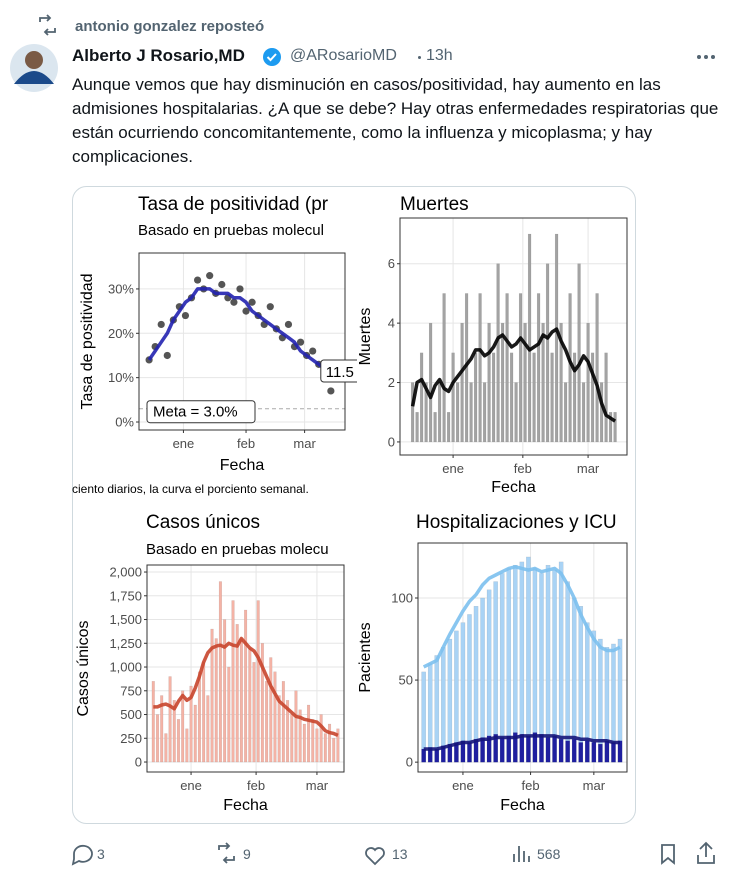 The height and width of the screenshot is (880, 740). Describe the element at coordinates (121, 288) in the screenshot. I see `y-tick-label: 30%` at that location.